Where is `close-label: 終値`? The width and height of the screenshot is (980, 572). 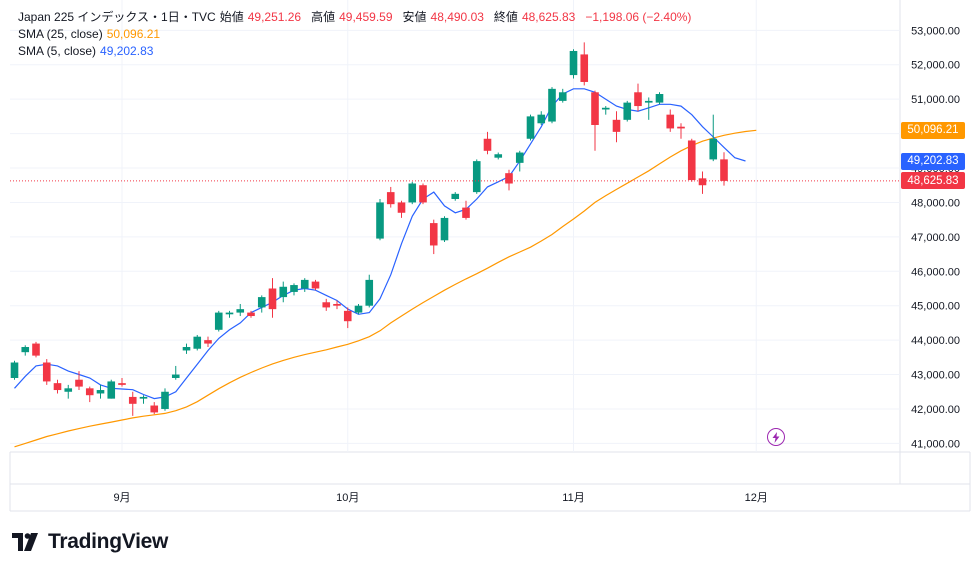
close-label: 終値 is located at coordinates (505, 17).